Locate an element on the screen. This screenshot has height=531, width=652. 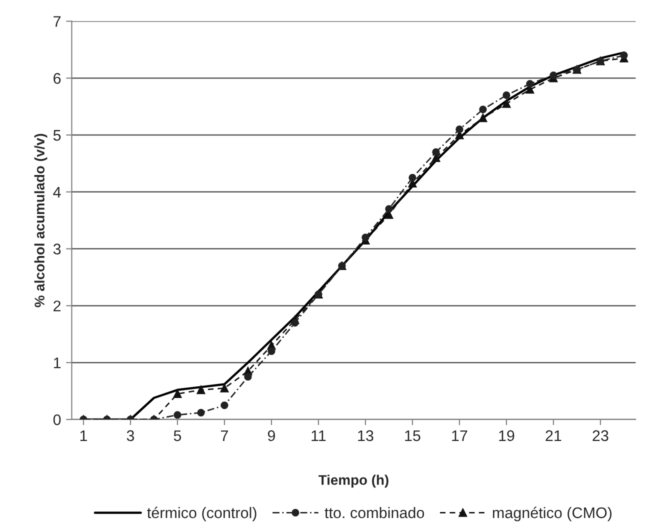
x-tick-label: 15 is located at coordinates (412, 436).